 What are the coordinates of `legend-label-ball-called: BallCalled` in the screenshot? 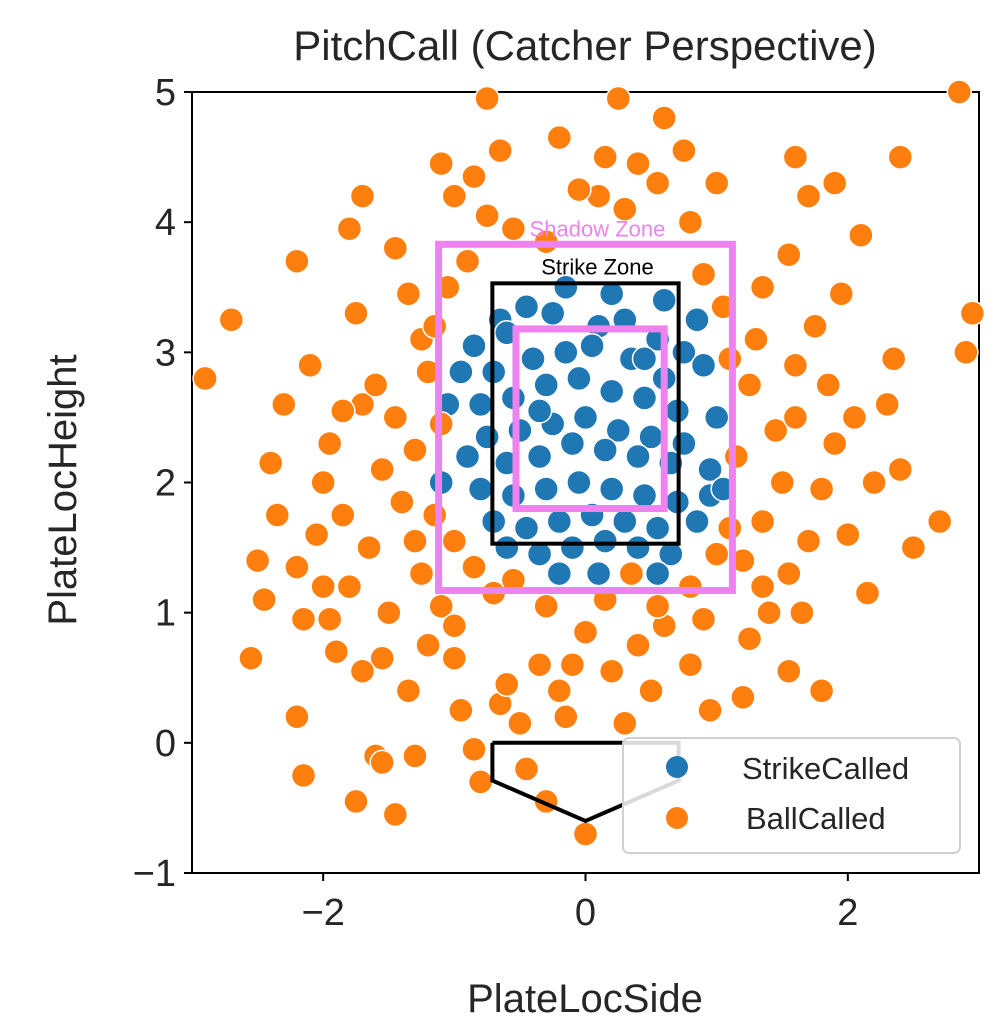 It's located at (816, 818).